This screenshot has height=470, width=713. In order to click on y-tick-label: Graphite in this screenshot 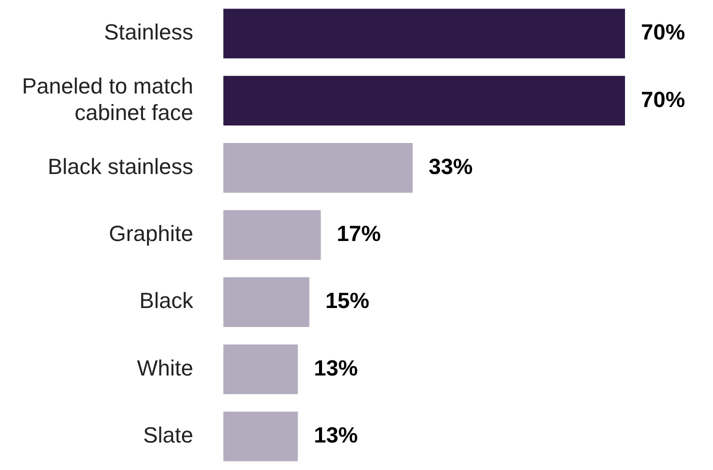, I will do `click(151, 233)`.